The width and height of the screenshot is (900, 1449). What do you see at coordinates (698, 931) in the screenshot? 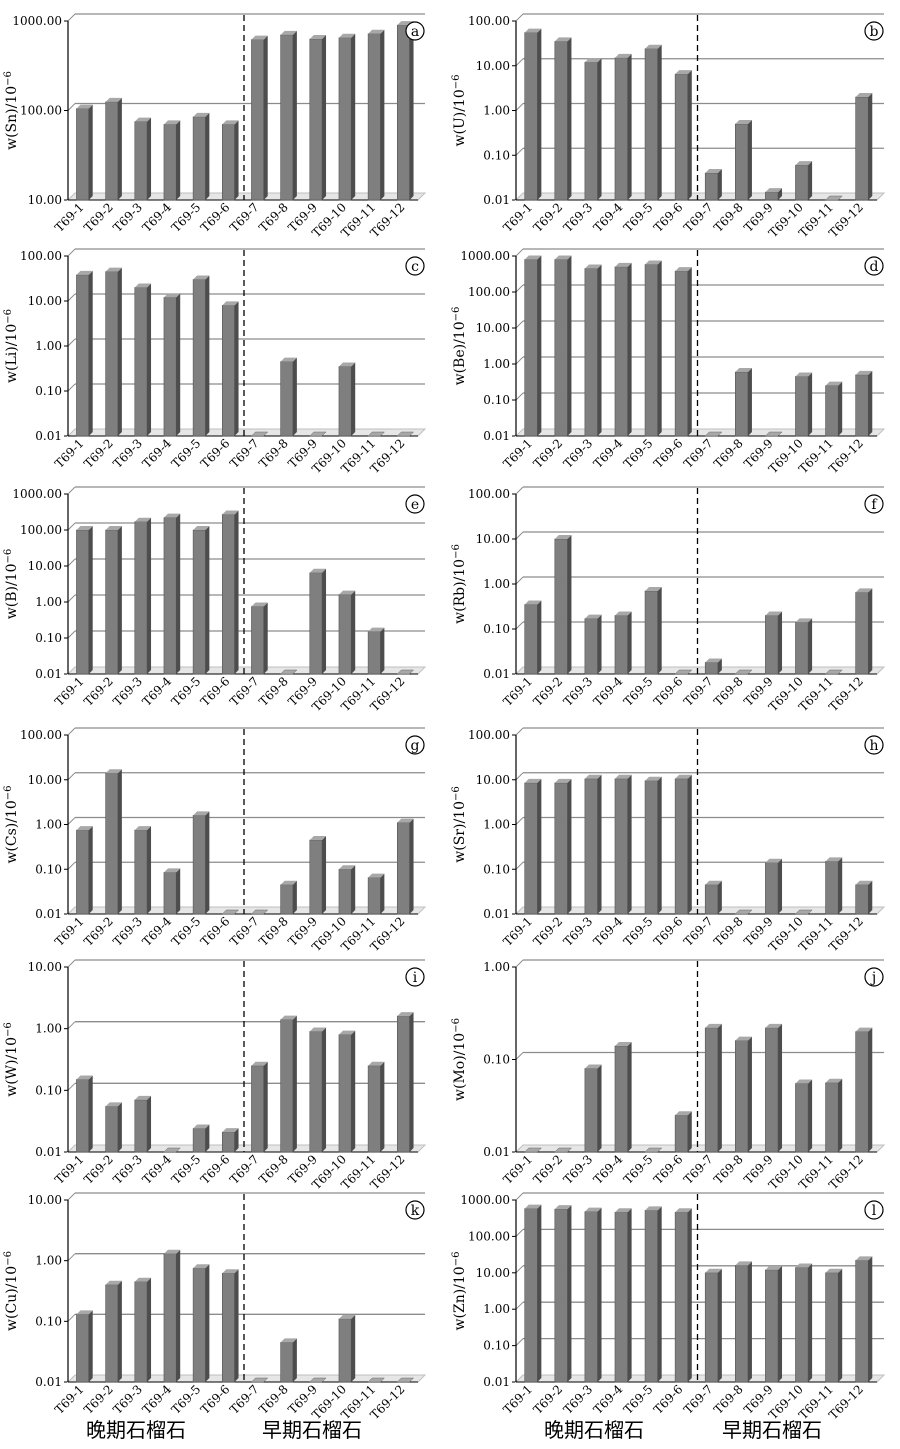
I see `x-tick-label: T69-7` at bounding box center [698, 931].